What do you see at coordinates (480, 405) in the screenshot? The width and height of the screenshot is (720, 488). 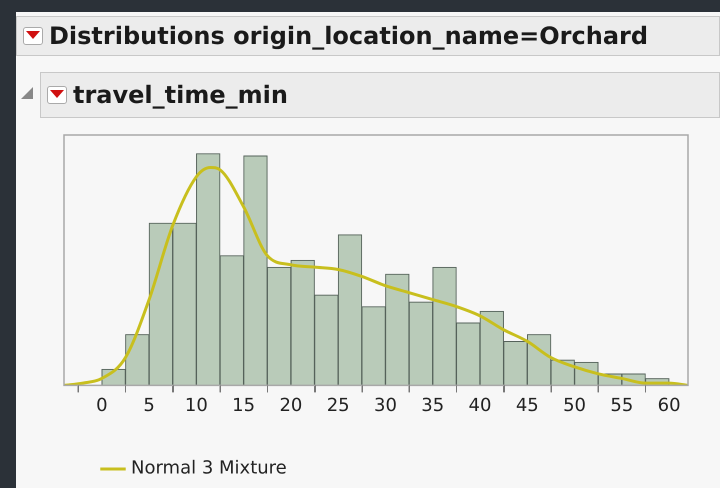 I see `x-tick-label: 40` at bounding box center [480, 405].